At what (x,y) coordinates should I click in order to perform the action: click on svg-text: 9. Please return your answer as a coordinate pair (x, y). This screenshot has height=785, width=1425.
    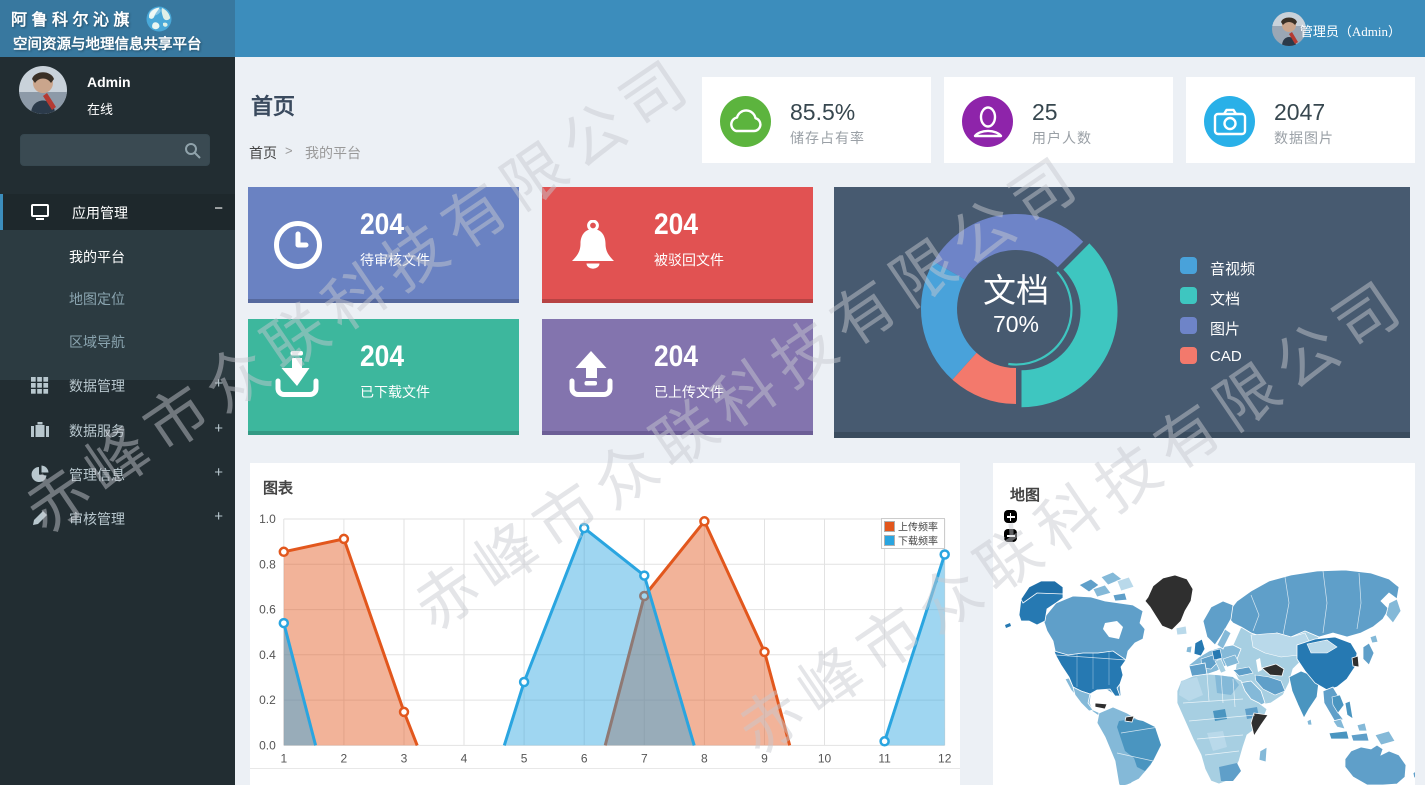
    Looking at the image, I should click on (764, 758).